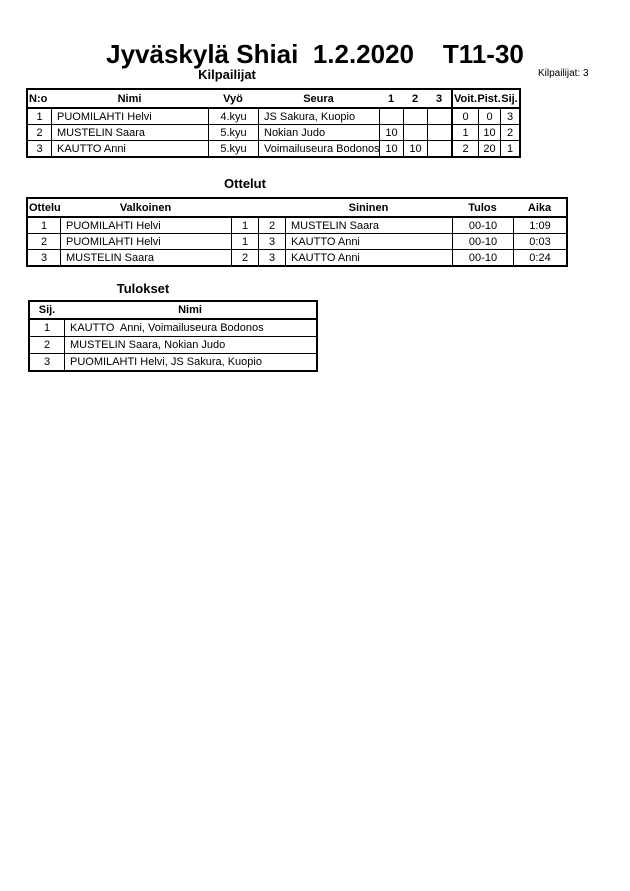  I want to click on col-header-match2: 2, so click(415, 98).